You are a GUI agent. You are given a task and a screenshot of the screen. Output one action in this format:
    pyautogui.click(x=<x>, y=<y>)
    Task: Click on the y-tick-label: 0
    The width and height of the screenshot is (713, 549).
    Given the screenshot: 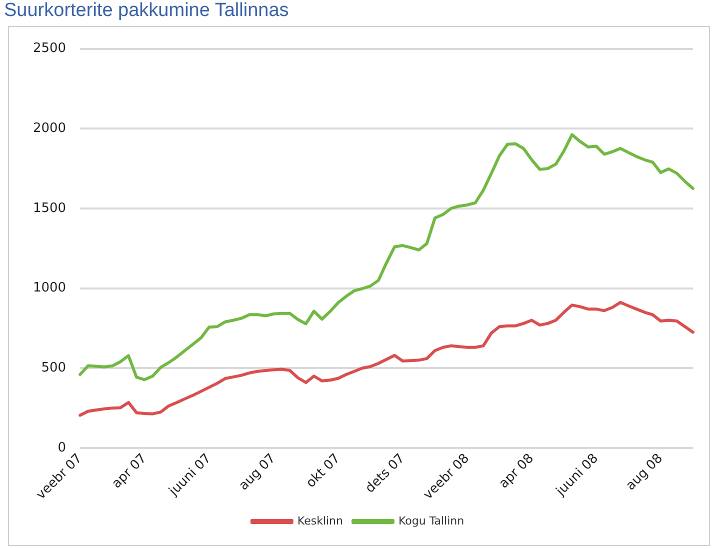 What is the action you would take?
    pyautogui.click(x=62, y=448)
    